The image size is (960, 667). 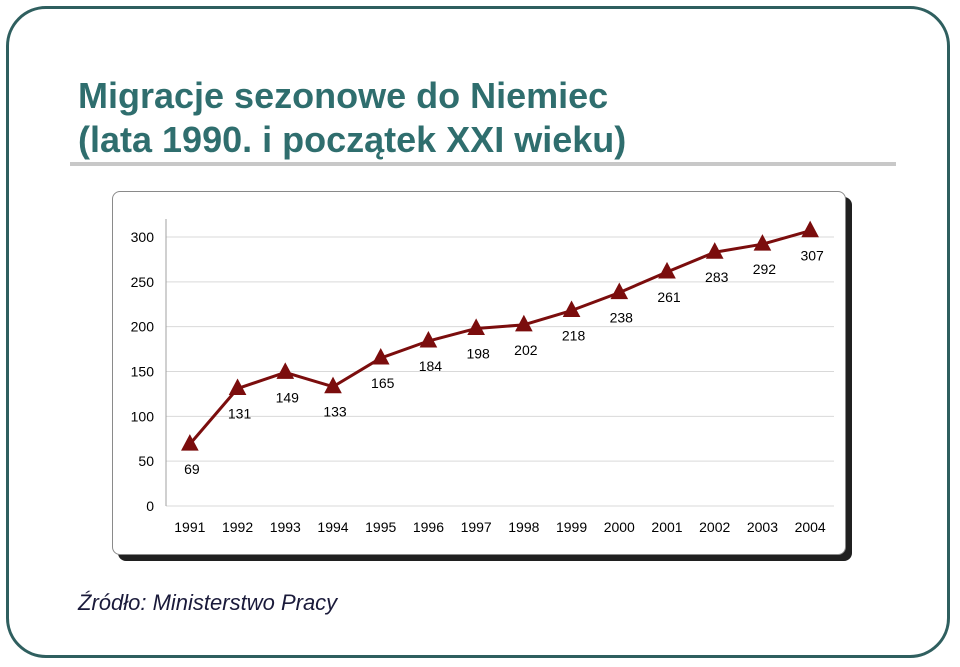 I want to click on data-label: 292, so click(x=765, y=269).